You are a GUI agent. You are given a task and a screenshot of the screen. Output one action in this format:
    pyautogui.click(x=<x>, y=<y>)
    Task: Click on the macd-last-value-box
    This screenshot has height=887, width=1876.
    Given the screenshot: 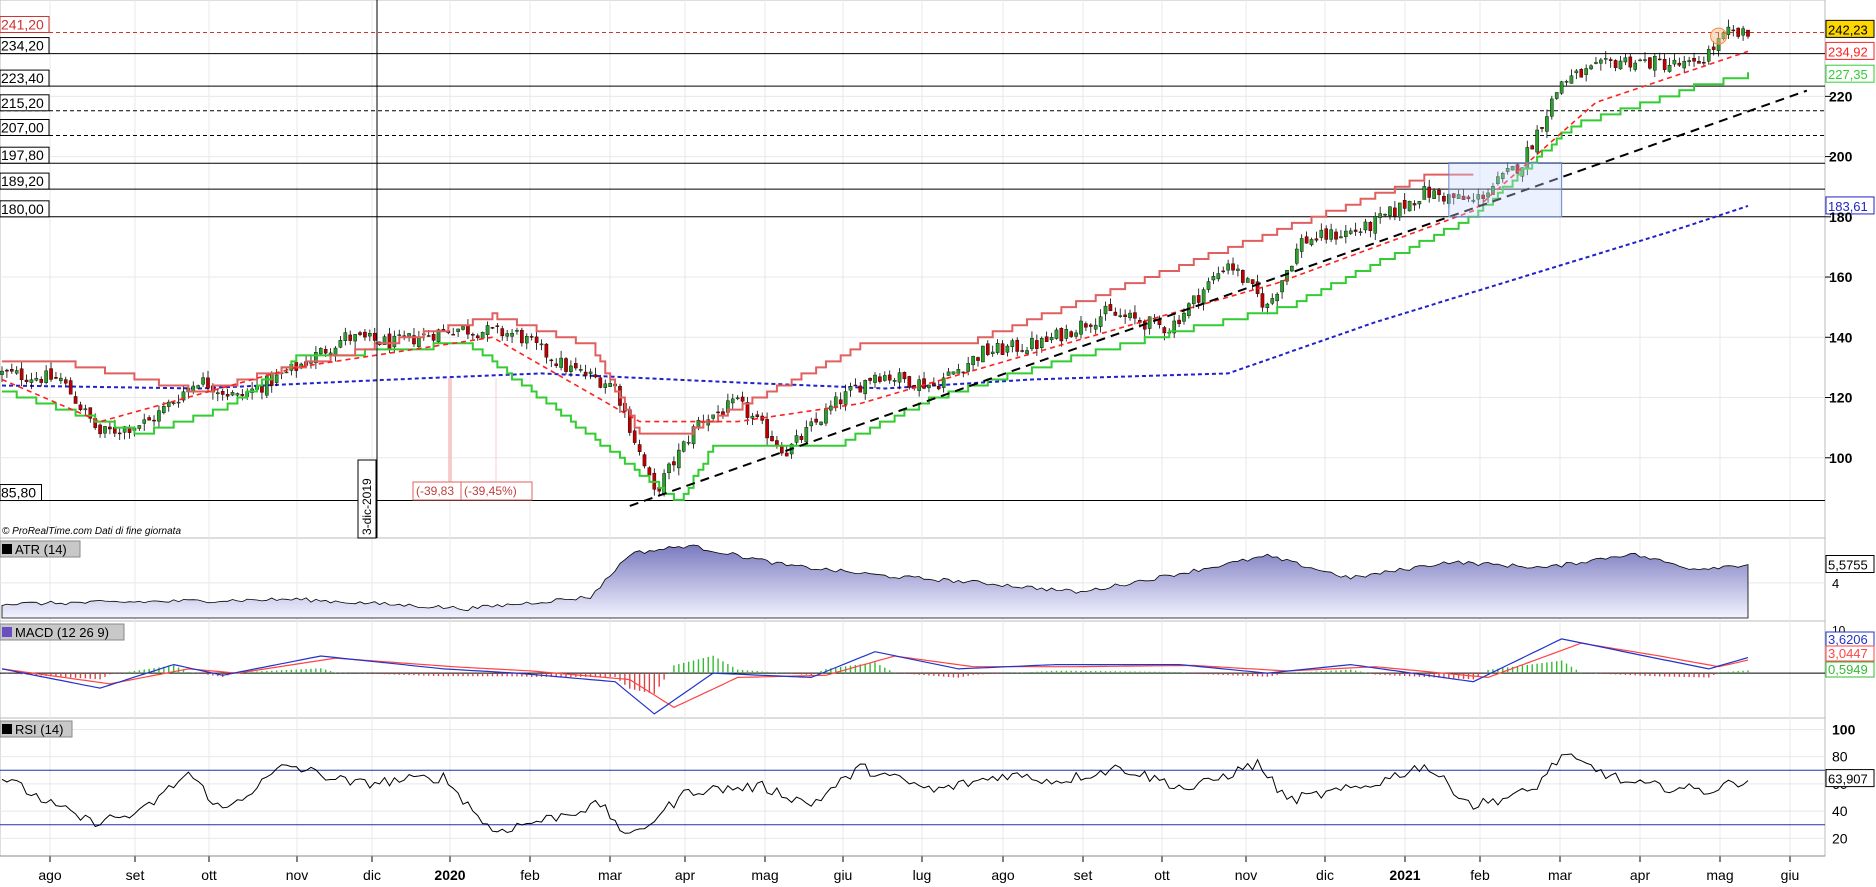 What is the action you would take?
    pyautogui.click(x=1850, y=653)
    